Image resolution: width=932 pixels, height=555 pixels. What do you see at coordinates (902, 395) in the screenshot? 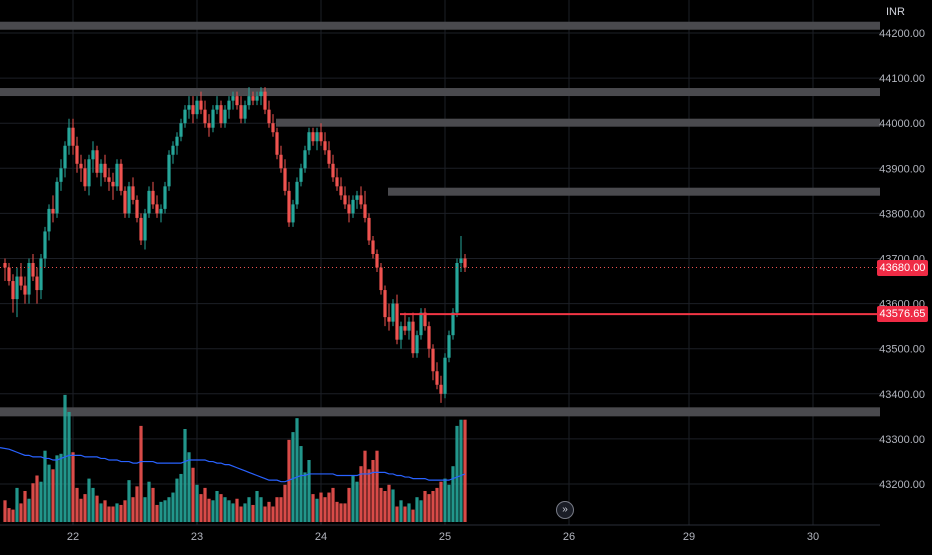
I see `price-tick-label: 43400.00` at bounding box center [902, 395].